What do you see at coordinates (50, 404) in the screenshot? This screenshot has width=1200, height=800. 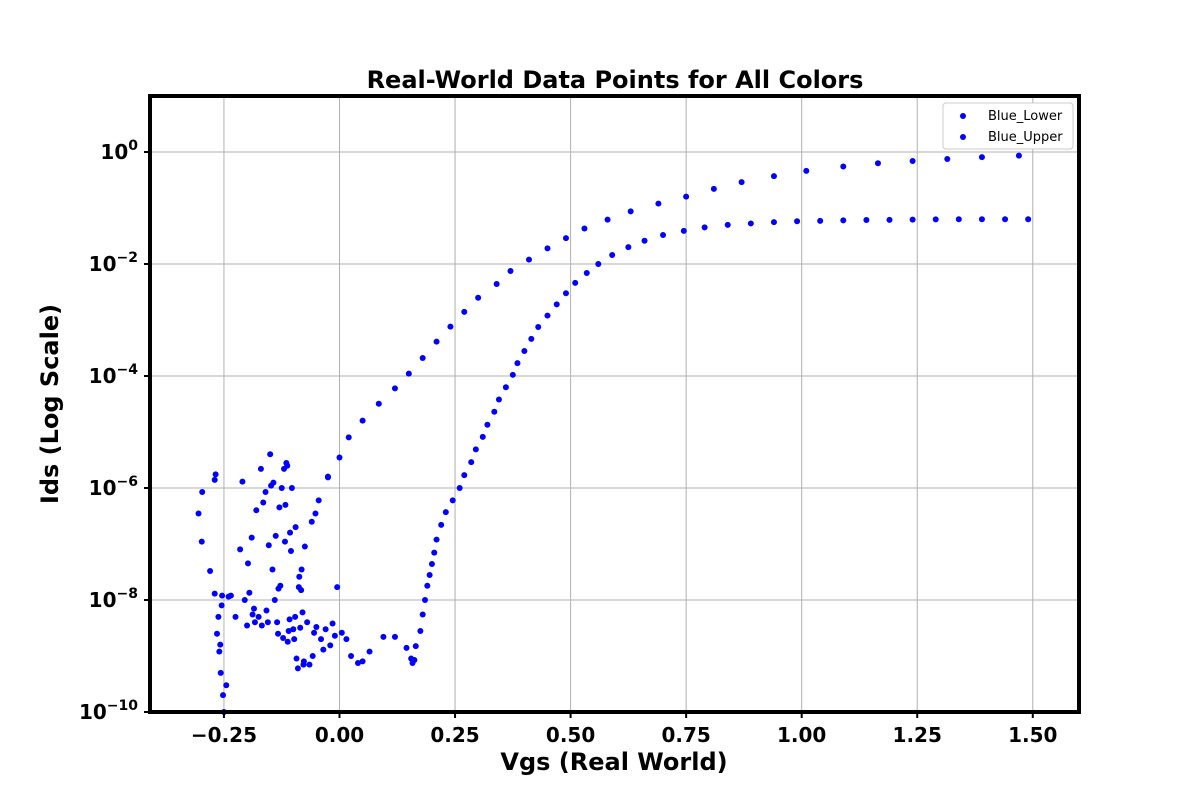 I see `y-axis-label: Ids (Log Scale)` at bounding box center [50, 404].